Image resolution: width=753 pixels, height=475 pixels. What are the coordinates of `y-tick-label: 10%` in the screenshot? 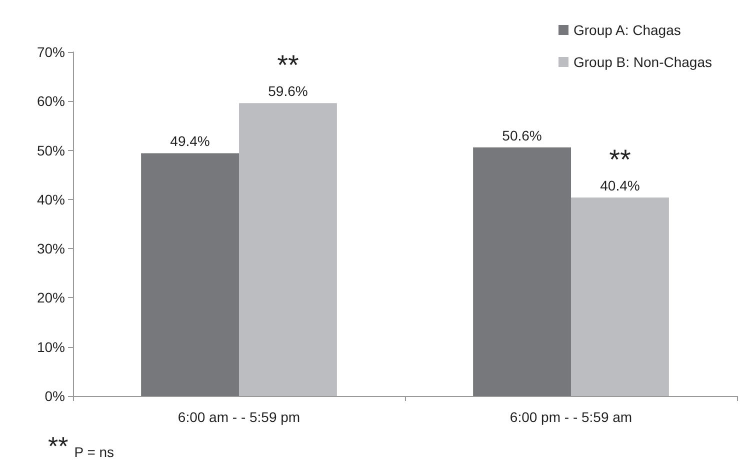 It's located at (50, 346).